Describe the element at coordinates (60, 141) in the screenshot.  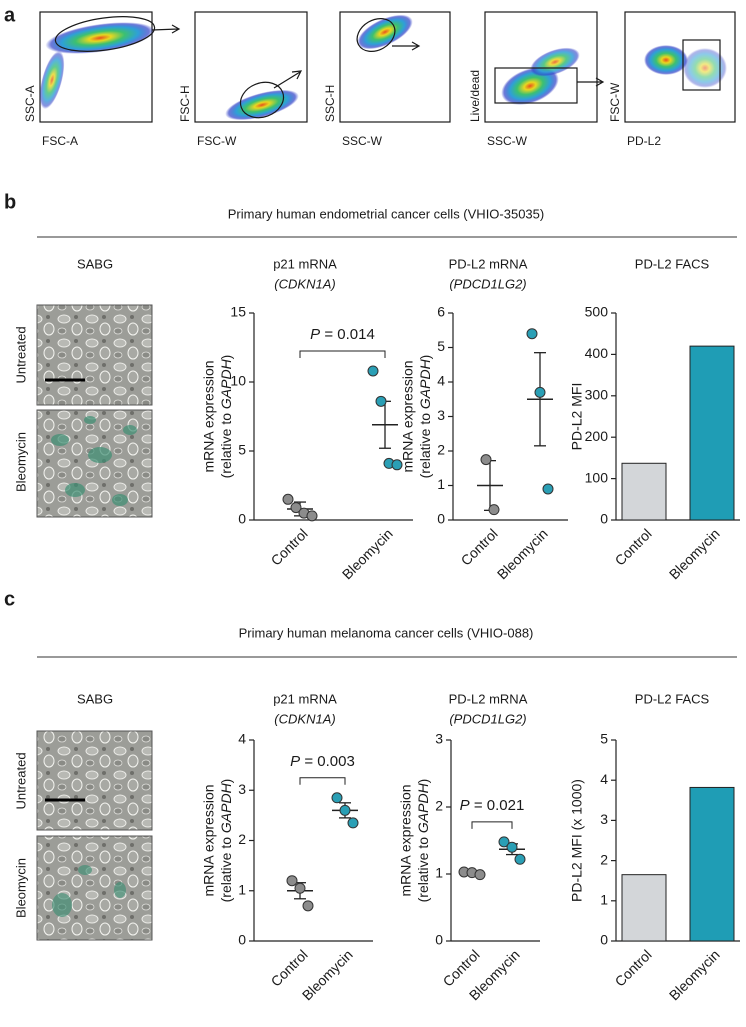
I see `flow-x-label: FSC-A` at that location.